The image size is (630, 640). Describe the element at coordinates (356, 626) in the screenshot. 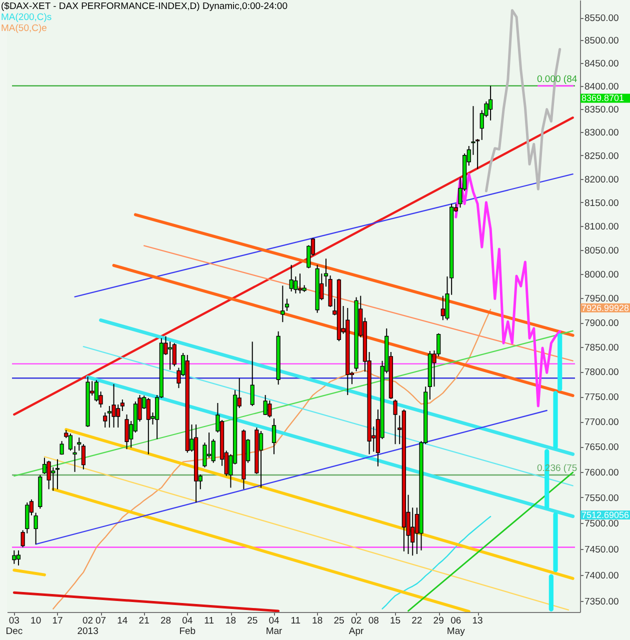

I see `x-tick-label: 02 Apr` at that location.